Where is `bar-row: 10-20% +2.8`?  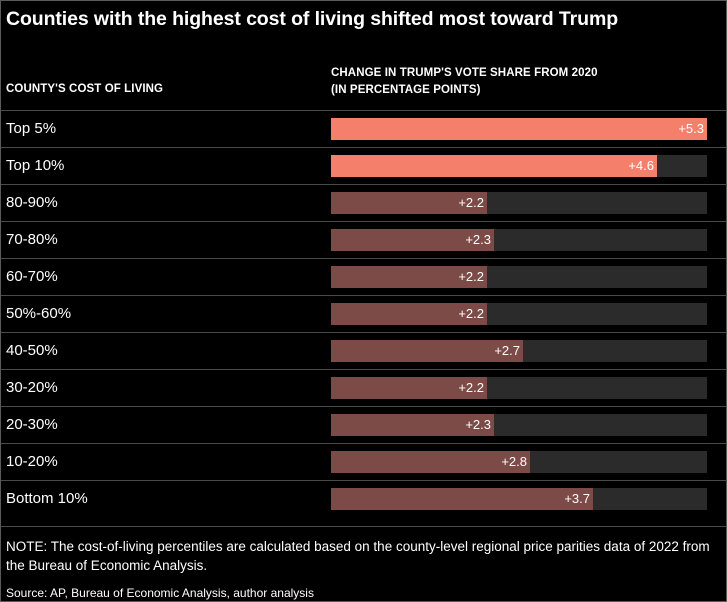
bar-row: 10-20% +2.8 is located at coordinates (364, 461).